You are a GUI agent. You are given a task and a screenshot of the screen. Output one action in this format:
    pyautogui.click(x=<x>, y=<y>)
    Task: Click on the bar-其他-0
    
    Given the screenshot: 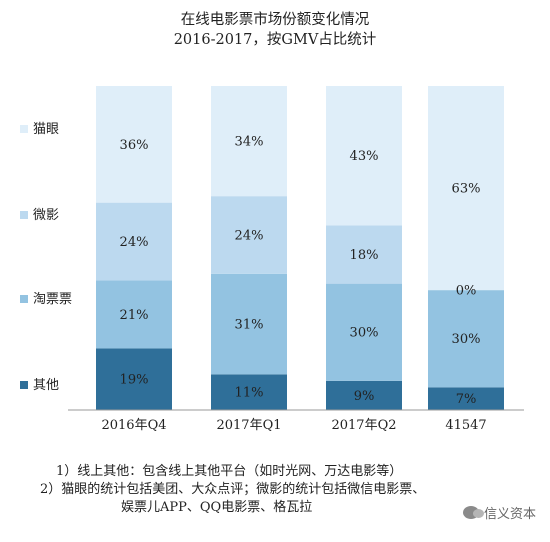 What is the action you would take?
    pyautogui.click(x=134, y=379)
    